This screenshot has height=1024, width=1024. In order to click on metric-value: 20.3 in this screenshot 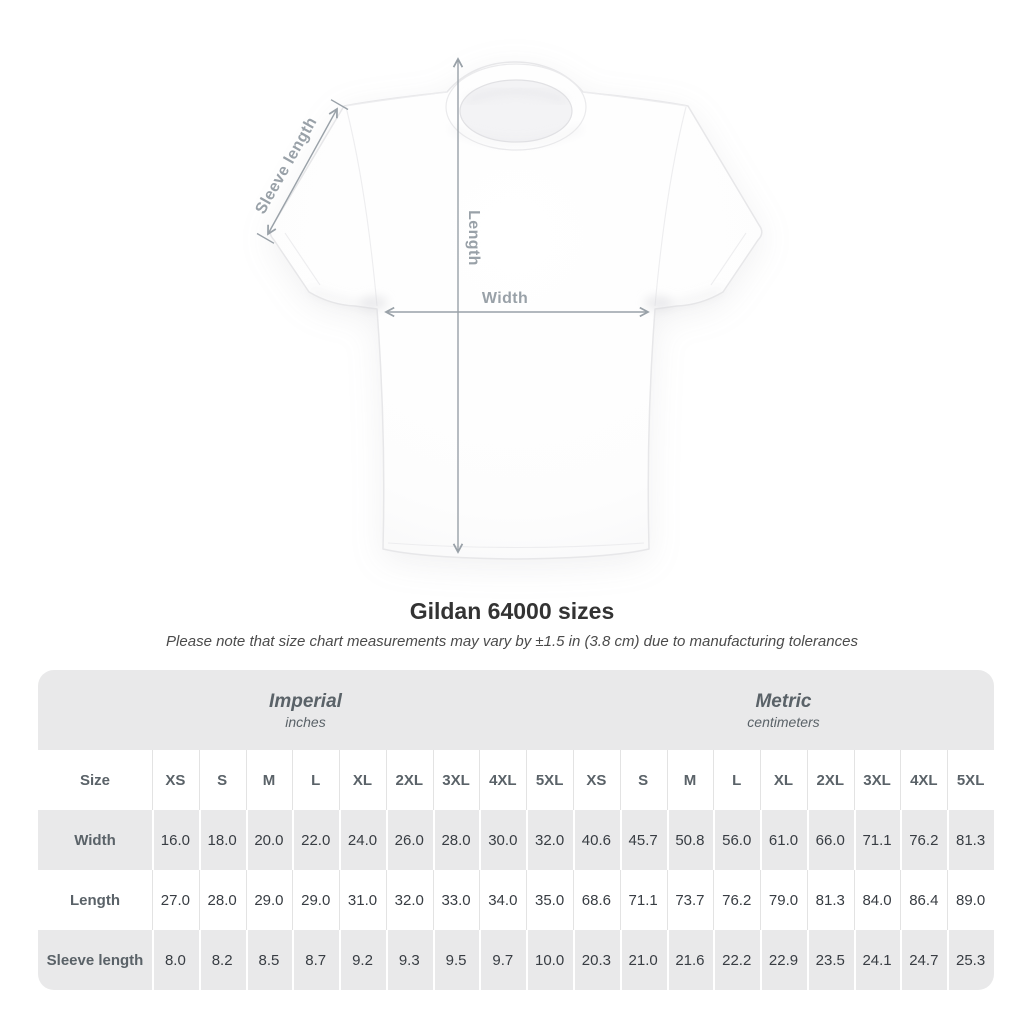, I will do `click(596, 960)`.